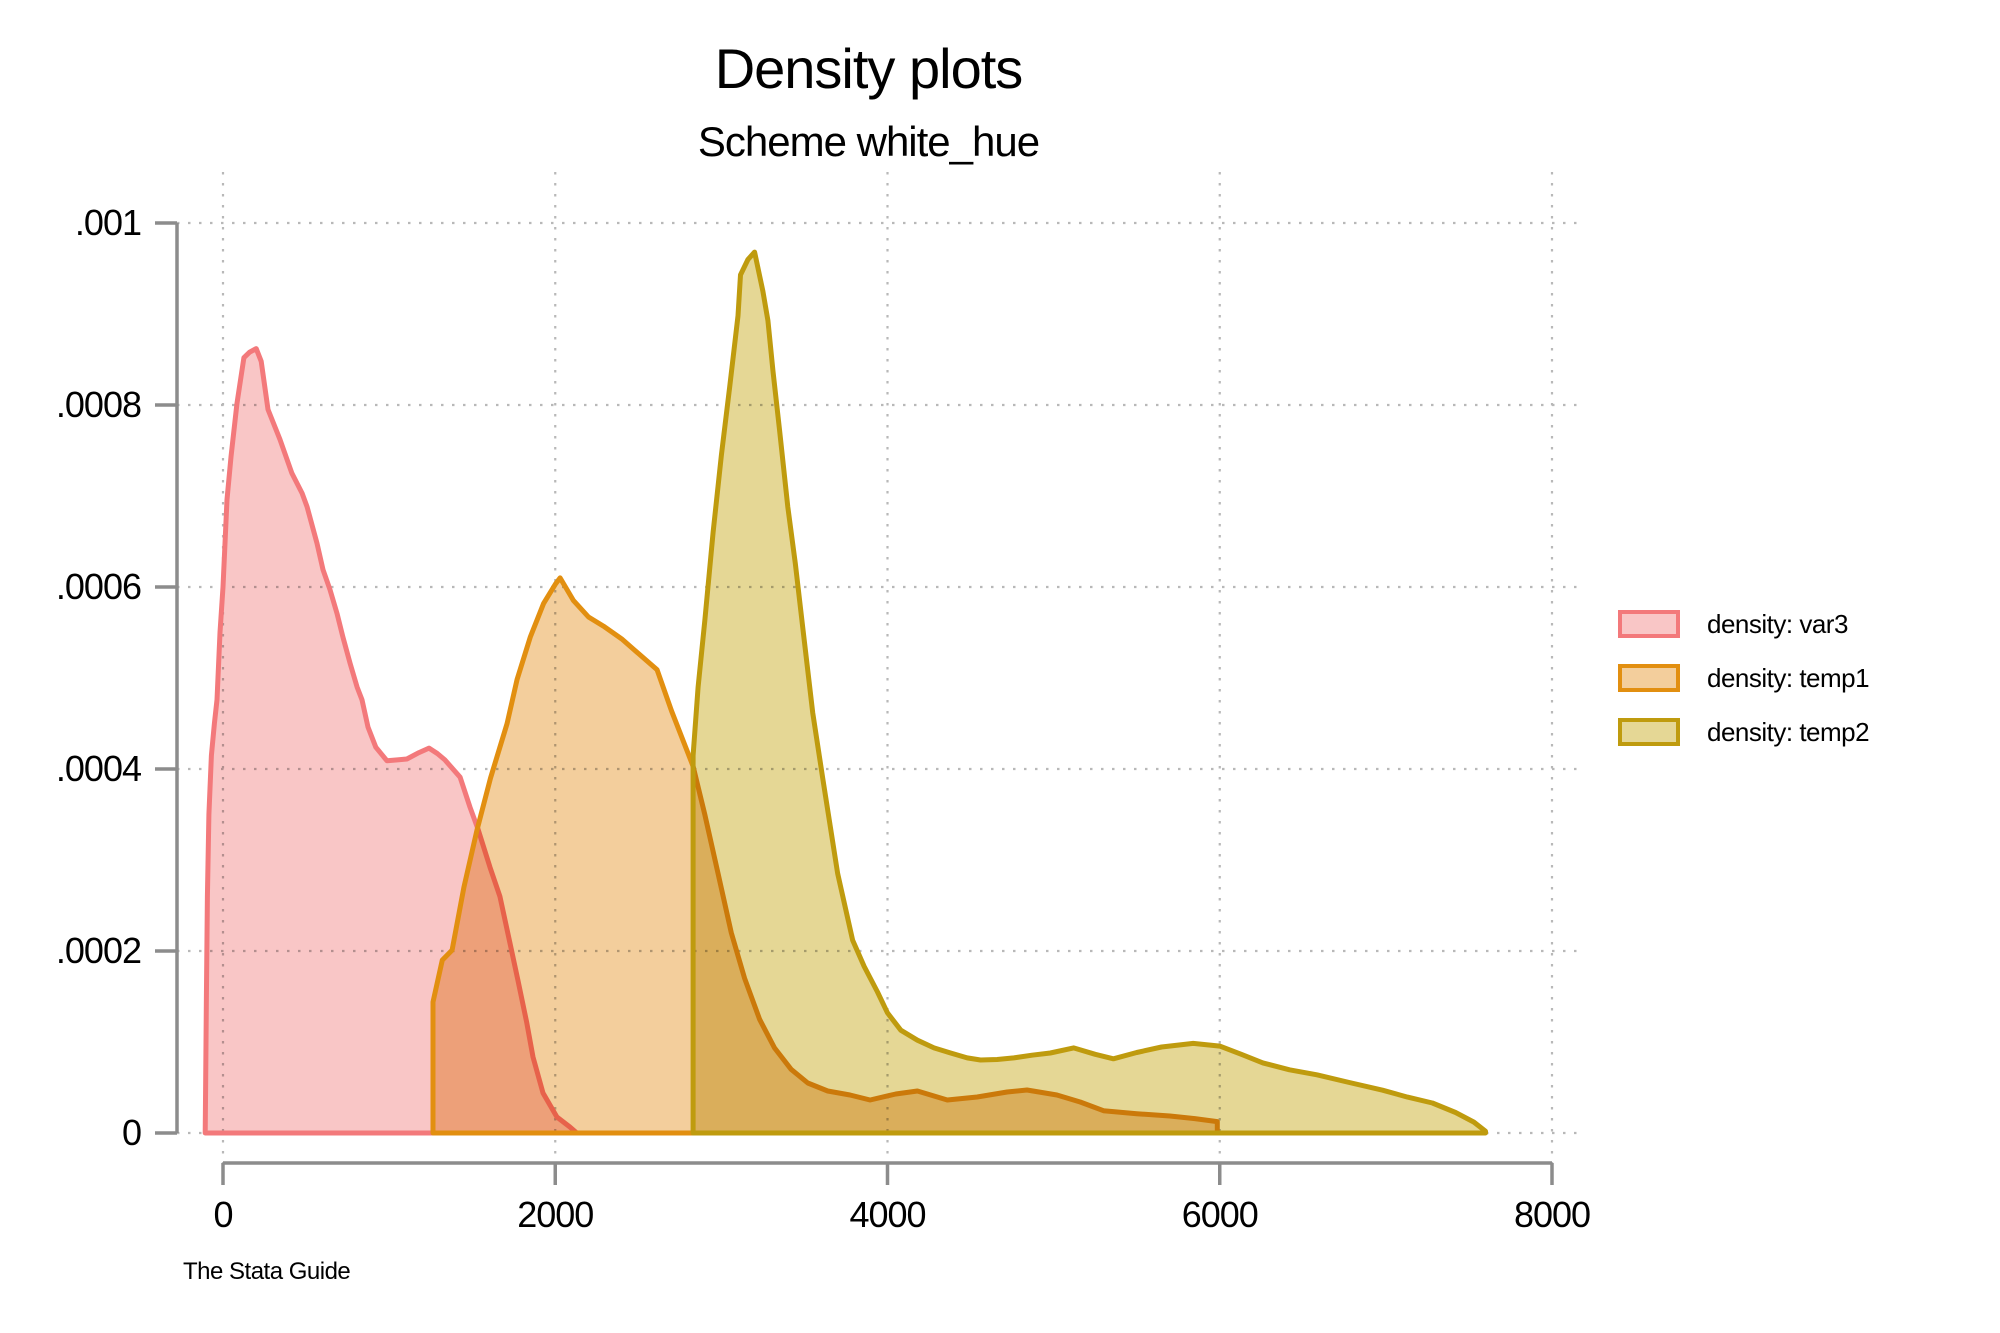 Image resolution: width=2000 pixels, height=1333 pixels. I want to click on legend-swatch-temp2, so click(1649, 732).